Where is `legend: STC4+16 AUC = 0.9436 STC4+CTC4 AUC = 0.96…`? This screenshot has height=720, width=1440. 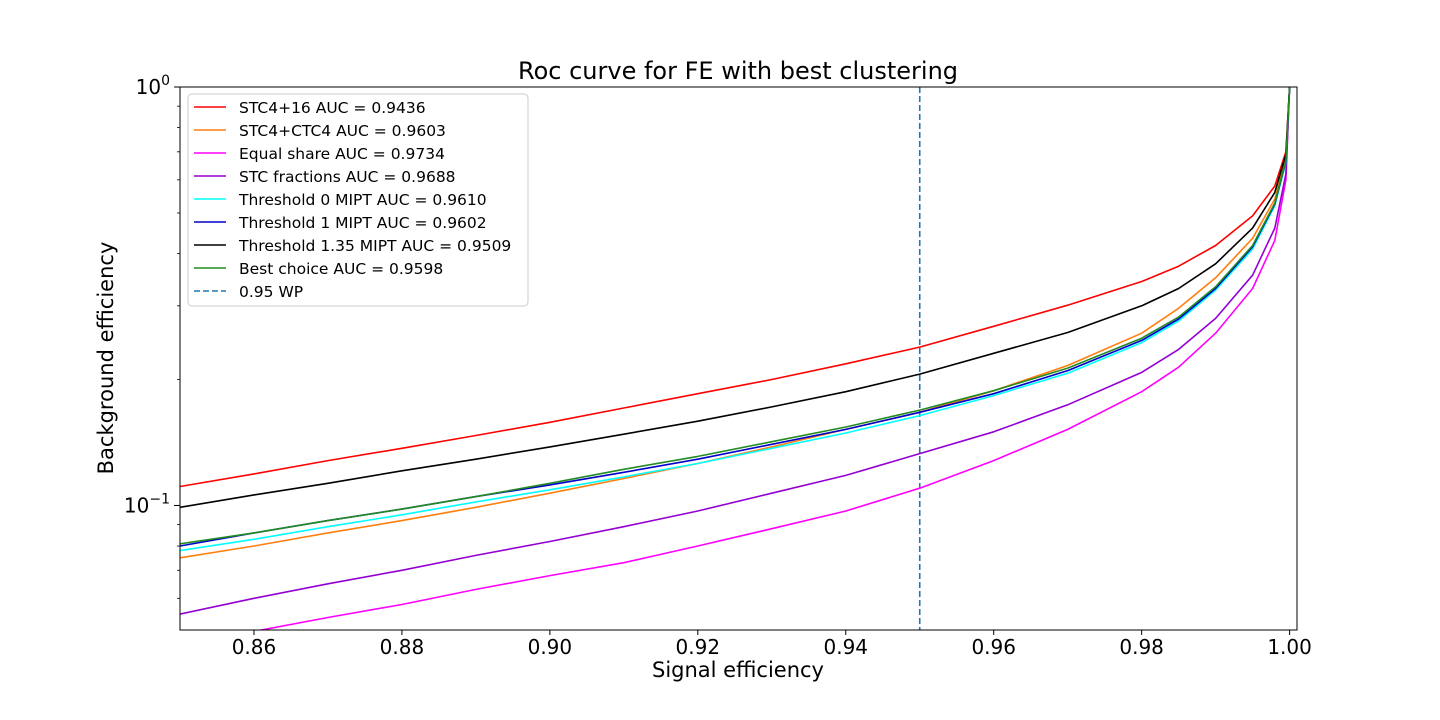 legend: STC4+16 AUC = 0.9436 STC4+CTC4 AUC = 0.96… is located at coordinates (358, 200).